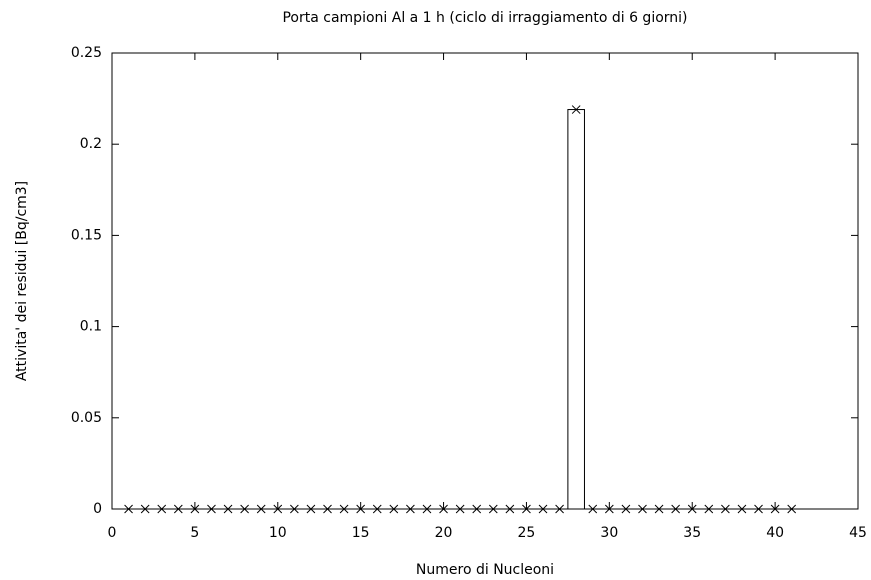 This screenshot has height=580, width=871. What do you see at coordinates (858, 533) in the screenshot?
I see `x-tick-label: 45` at bounding box center [858, 533].